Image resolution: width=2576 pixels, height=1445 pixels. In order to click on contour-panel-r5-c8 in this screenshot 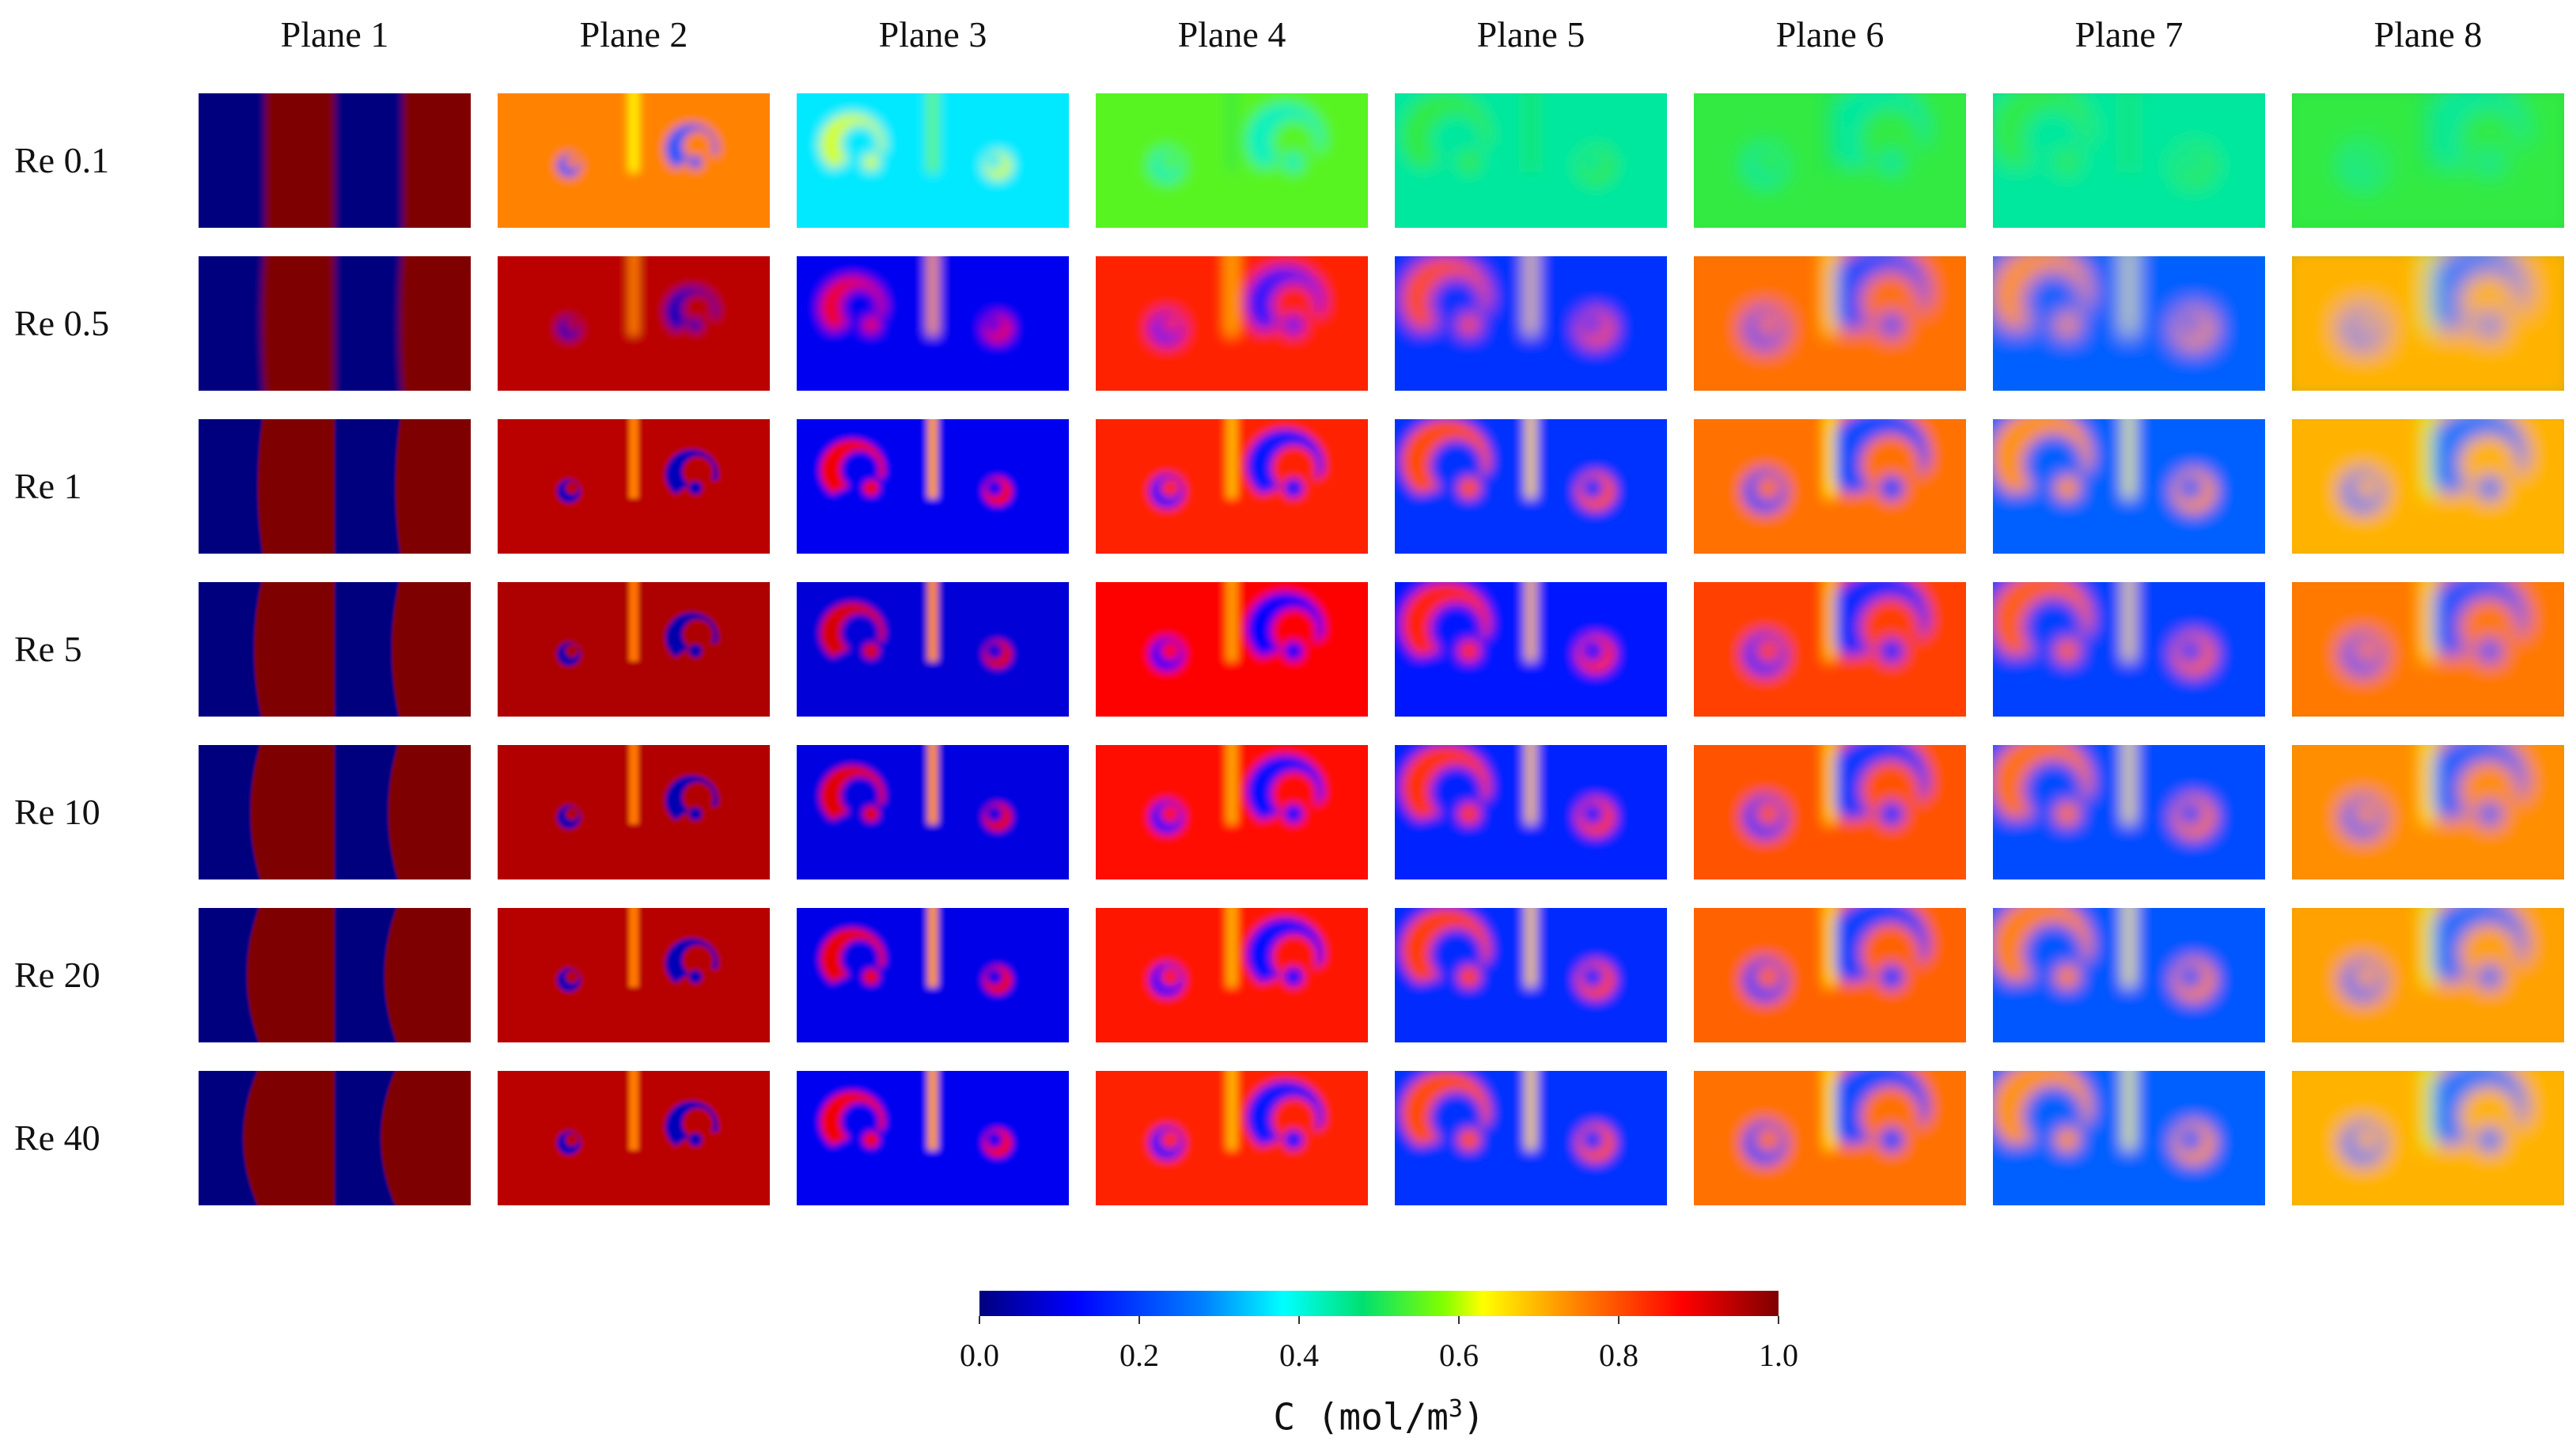, I will do `click(2428, 812)`.